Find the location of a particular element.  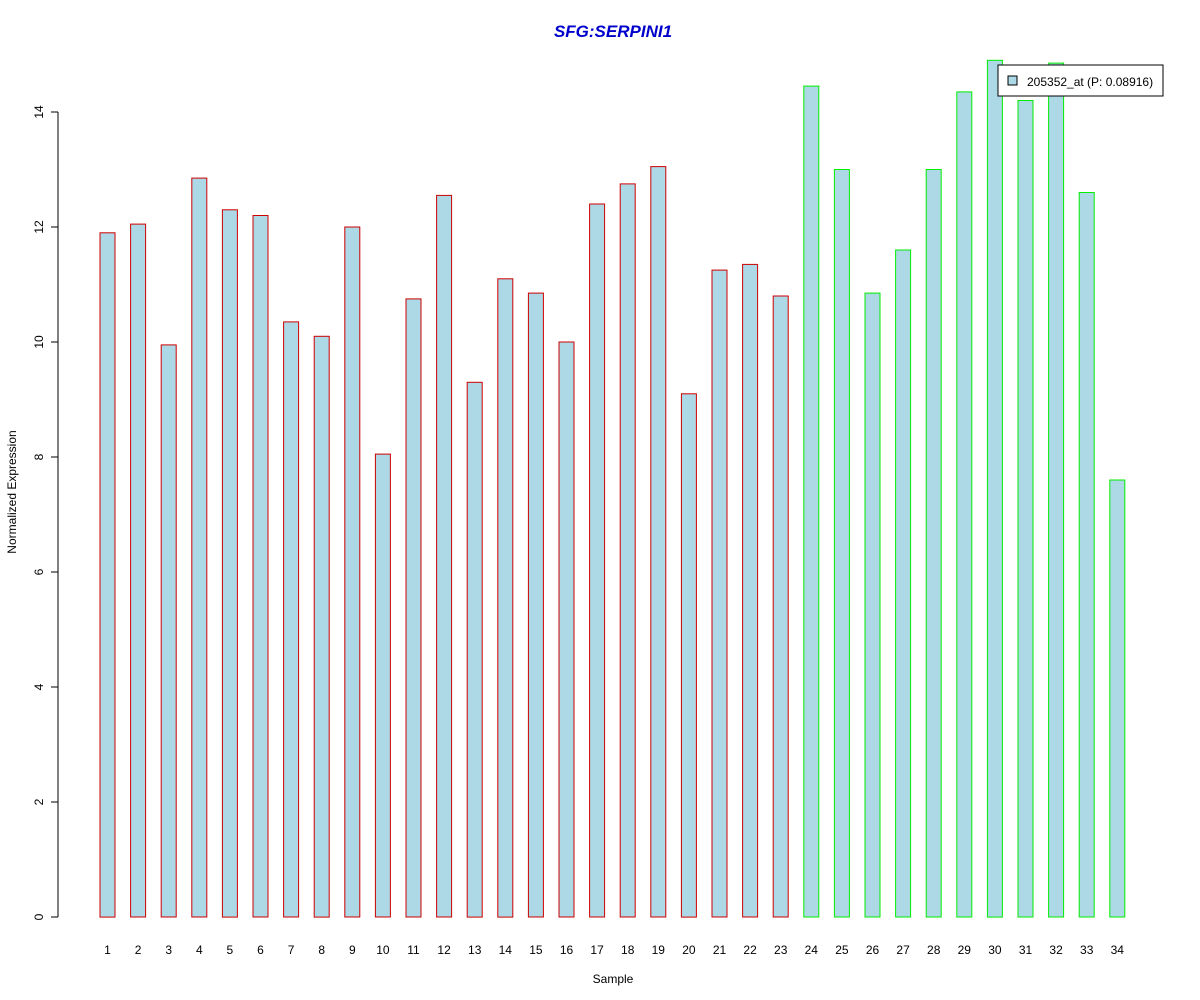

legend: 205352_at (P: 0.08916) is located at coordinates (1080, 80).